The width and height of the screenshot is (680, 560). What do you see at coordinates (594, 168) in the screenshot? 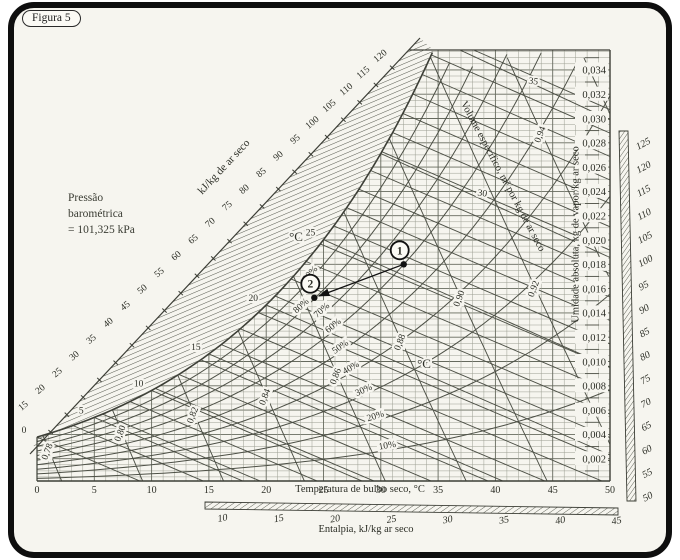
I see `humidity-tick-label: 0,026` at bounding box center [594, 168].